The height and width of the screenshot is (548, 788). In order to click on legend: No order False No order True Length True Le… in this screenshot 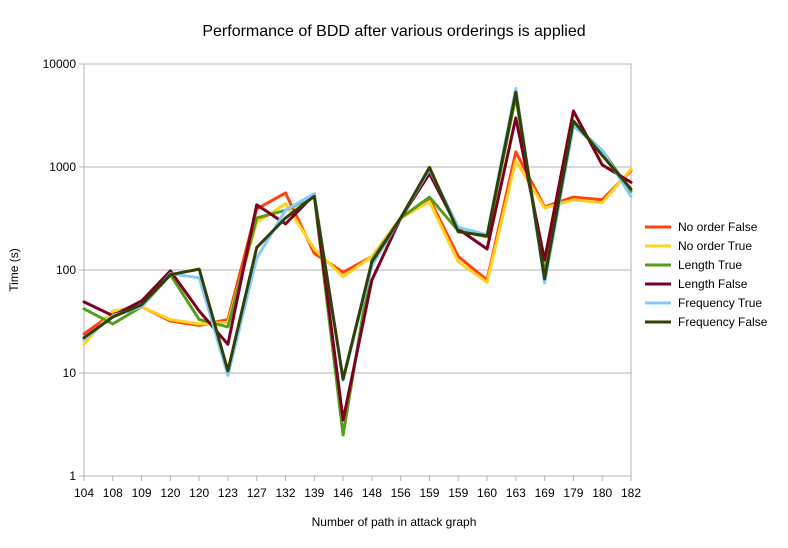, I will do `click(706, 274)`.